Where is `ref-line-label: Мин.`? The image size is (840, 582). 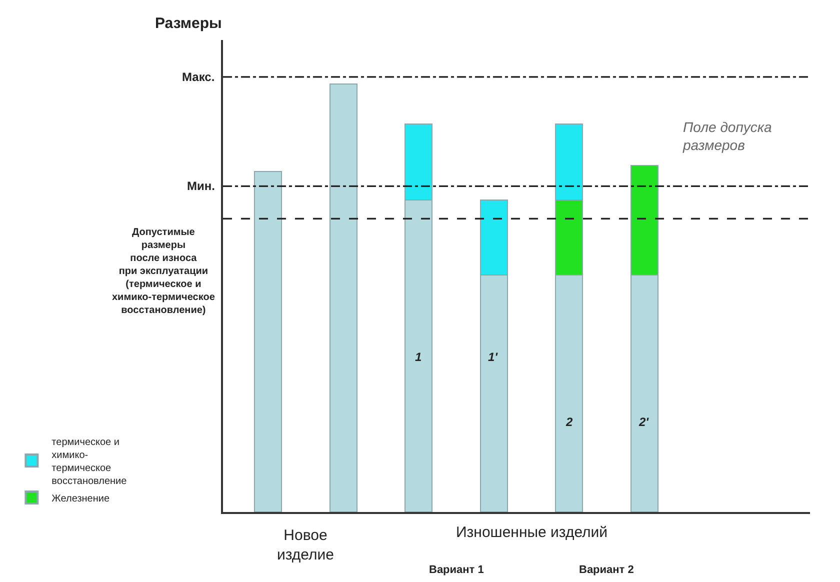 ref-line-label: Мин. is located at coordinates (201, 186).